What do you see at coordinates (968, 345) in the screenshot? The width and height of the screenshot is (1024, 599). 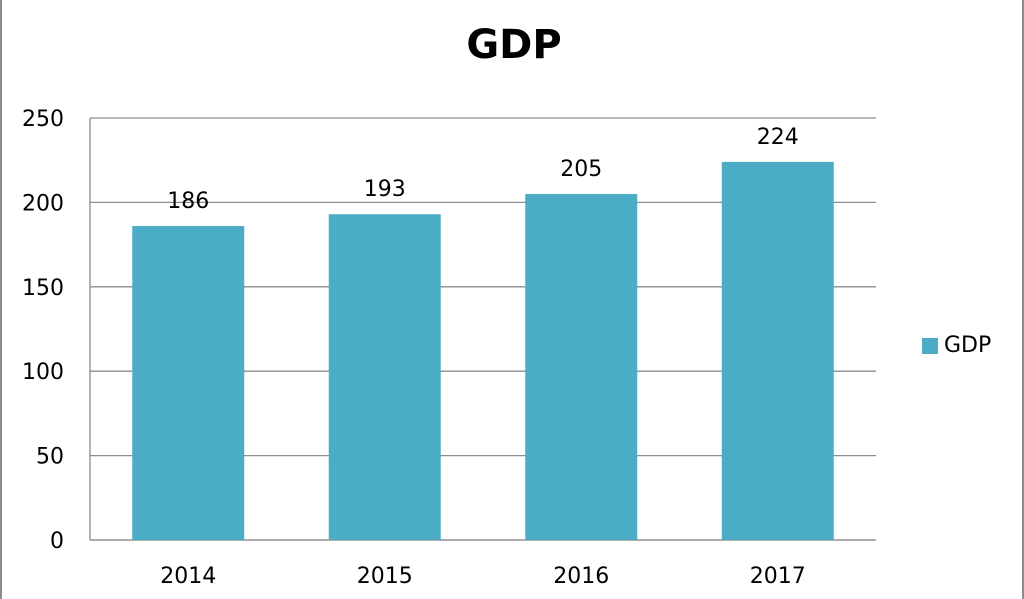 I see `legend-label-gdp: GDP` at bounding box center [968, 345].